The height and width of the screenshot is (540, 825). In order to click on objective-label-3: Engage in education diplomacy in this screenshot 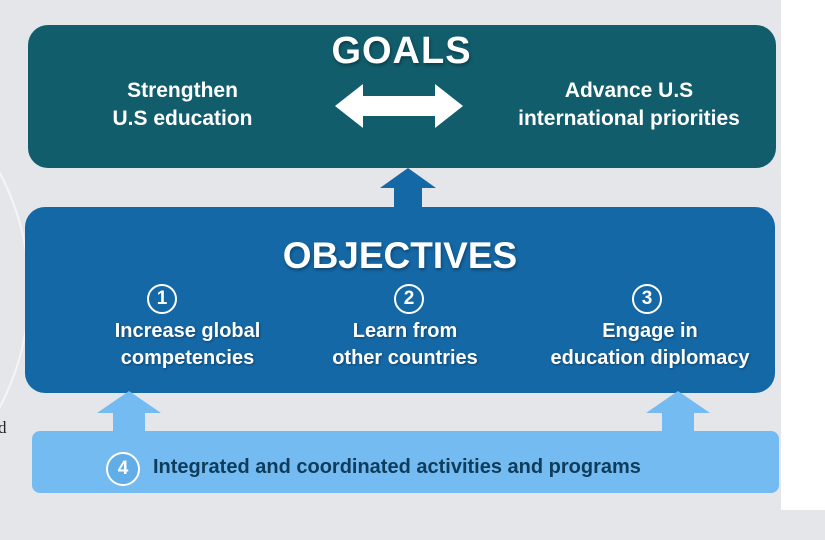, I will do `click(650, 344)`.